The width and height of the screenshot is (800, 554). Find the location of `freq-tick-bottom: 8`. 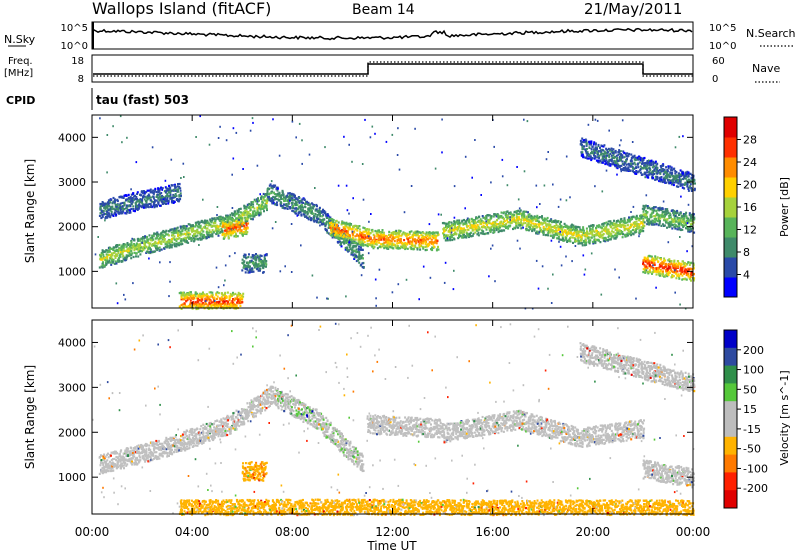

freq-tick-bottom: 8 is located at coordinates (81, 79).